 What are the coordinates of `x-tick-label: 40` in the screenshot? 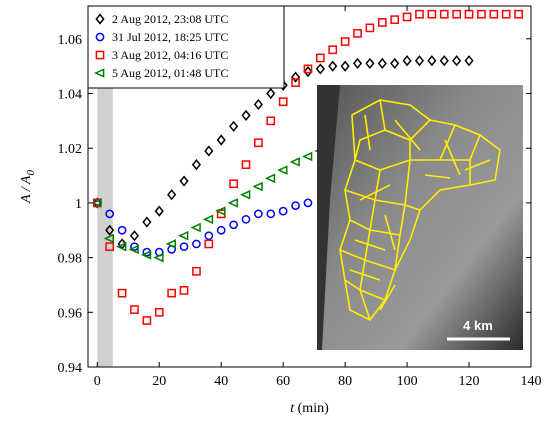 It's located at (221, 381).